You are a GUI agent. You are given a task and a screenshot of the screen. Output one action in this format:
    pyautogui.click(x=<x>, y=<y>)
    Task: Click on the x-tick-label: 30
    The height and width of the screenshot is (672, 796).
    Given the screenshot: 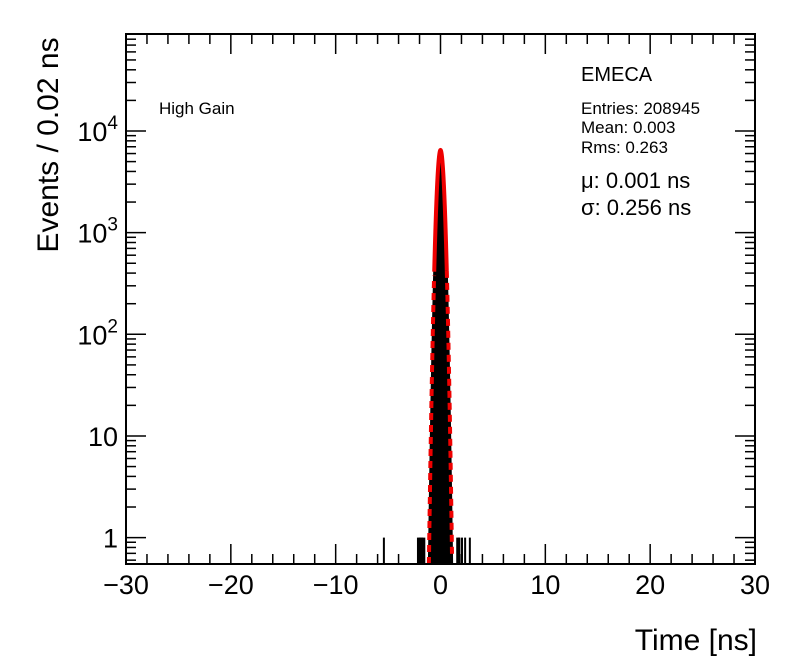 What is the action you would take?
    pyautogui.click(x=755, y=585)
    